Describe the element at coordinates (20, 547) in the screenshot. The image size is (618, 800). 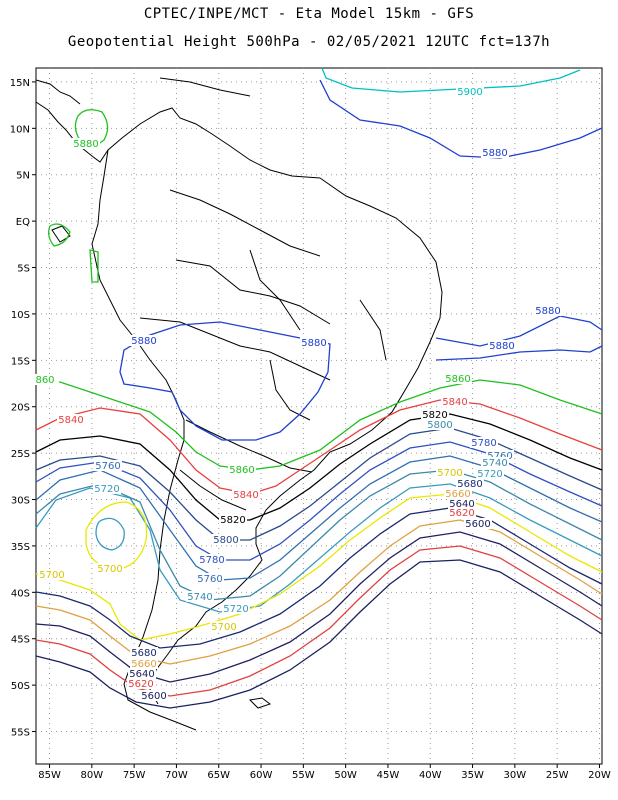
I see `lat-tick-label: 35S` at that location.